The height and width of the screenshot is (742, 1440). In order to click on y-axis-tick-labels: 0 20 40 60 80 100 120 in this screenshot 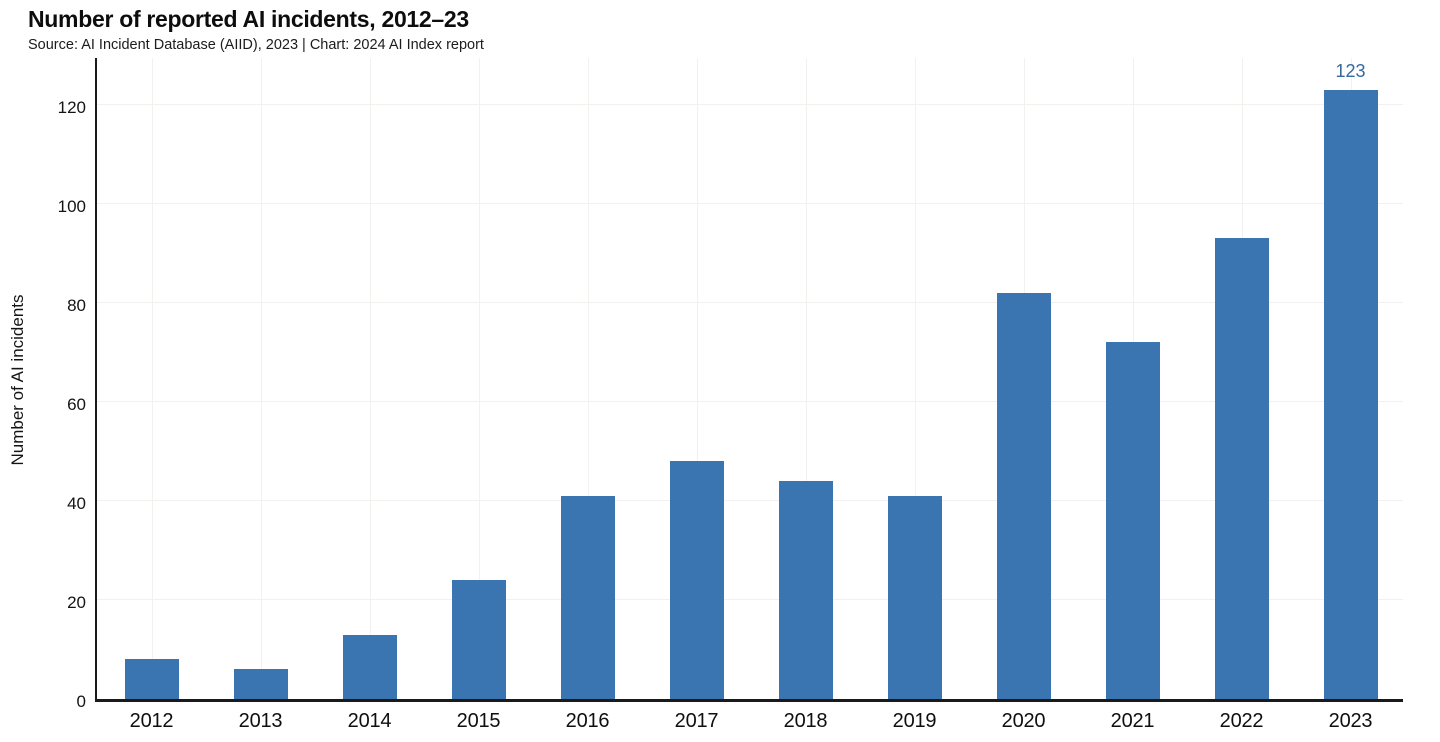, I will do `click(43, 384)`.